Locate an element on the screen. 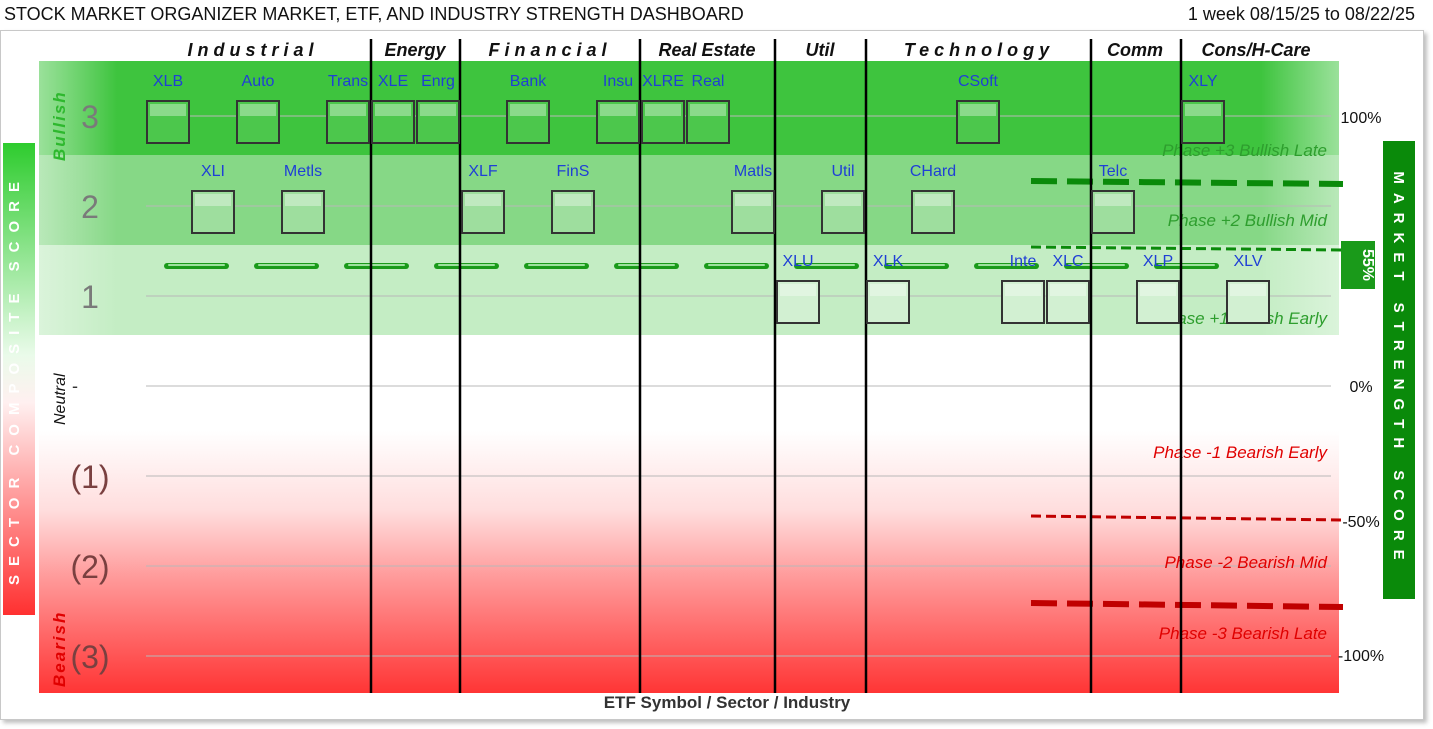 The image size is (1433, 729). data-point: XLB is located at coordinates (168, 108).